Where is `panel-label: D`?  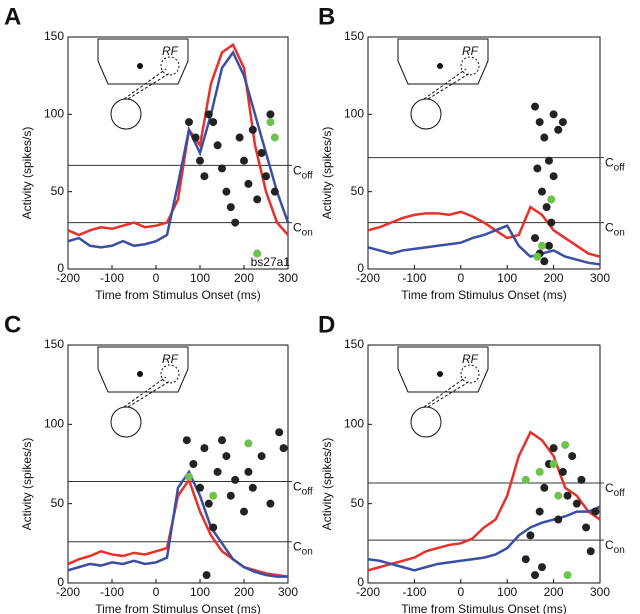
panel-label: D is located at coordinates (326, 324).